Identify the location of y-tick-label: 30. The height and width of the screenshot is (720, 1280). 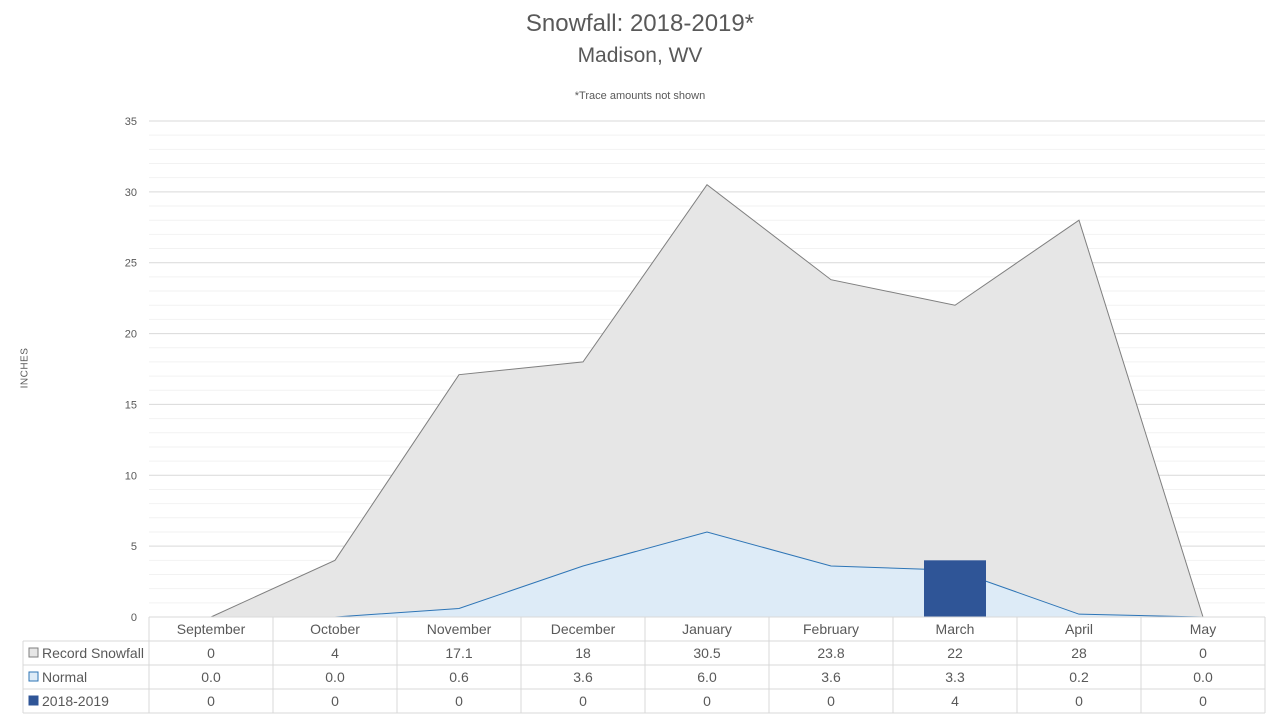
(131, 193).